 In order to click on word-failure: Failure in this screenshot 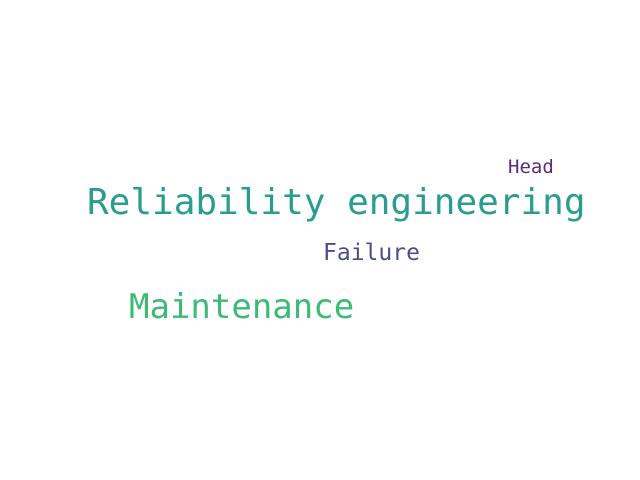, I will do `click(371, 253)`.